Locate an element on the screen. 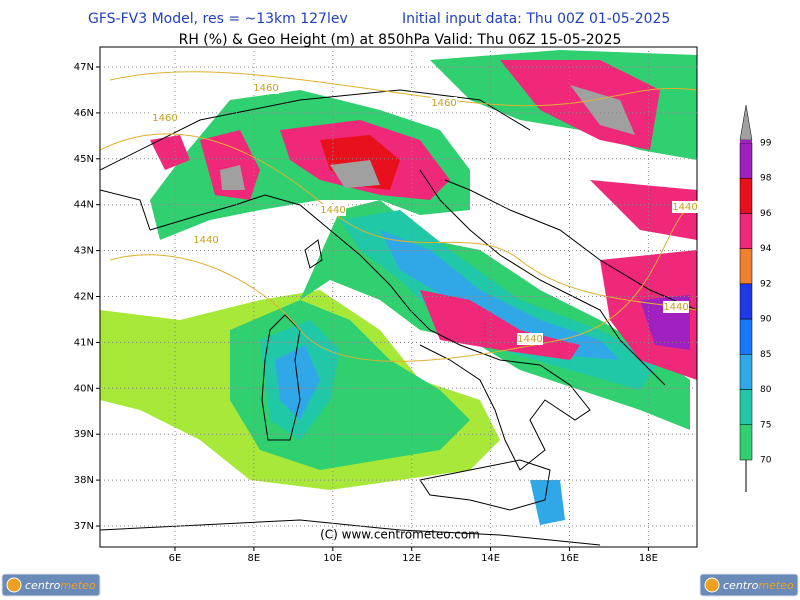  lat-label: 46N is located at coordinates (84, 113).